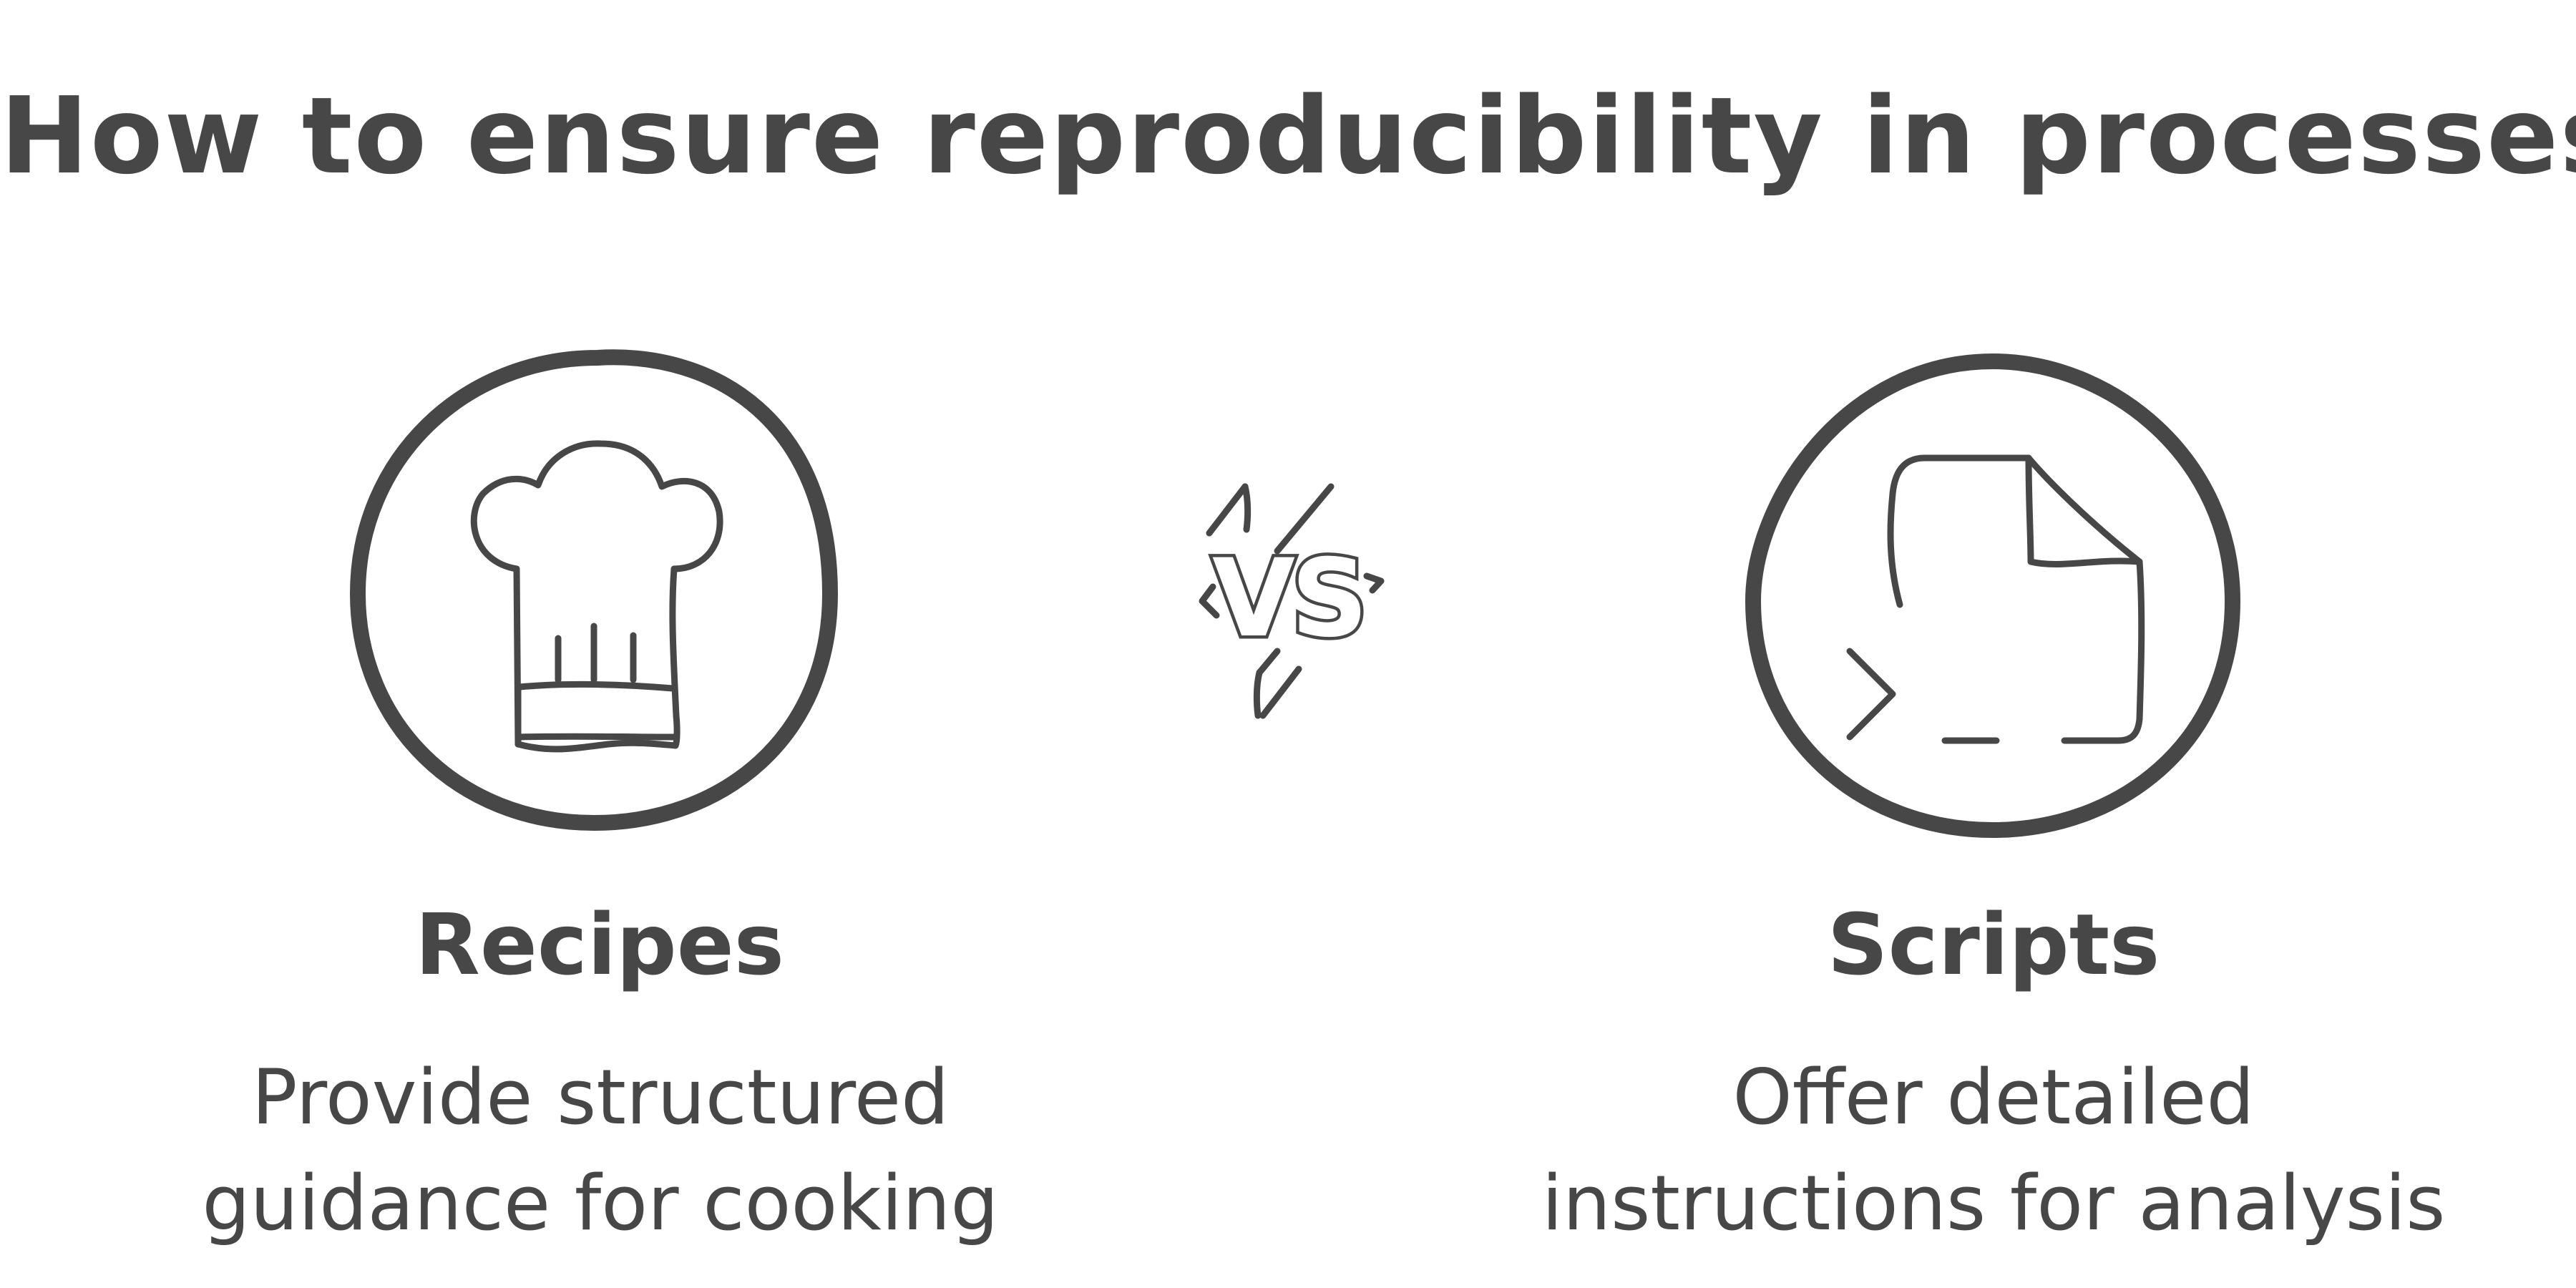  What do you see at coordinates (1995, 599) in the screenshot?
I see `script-file-terminal-icon` at bounding box center [1995, 599].